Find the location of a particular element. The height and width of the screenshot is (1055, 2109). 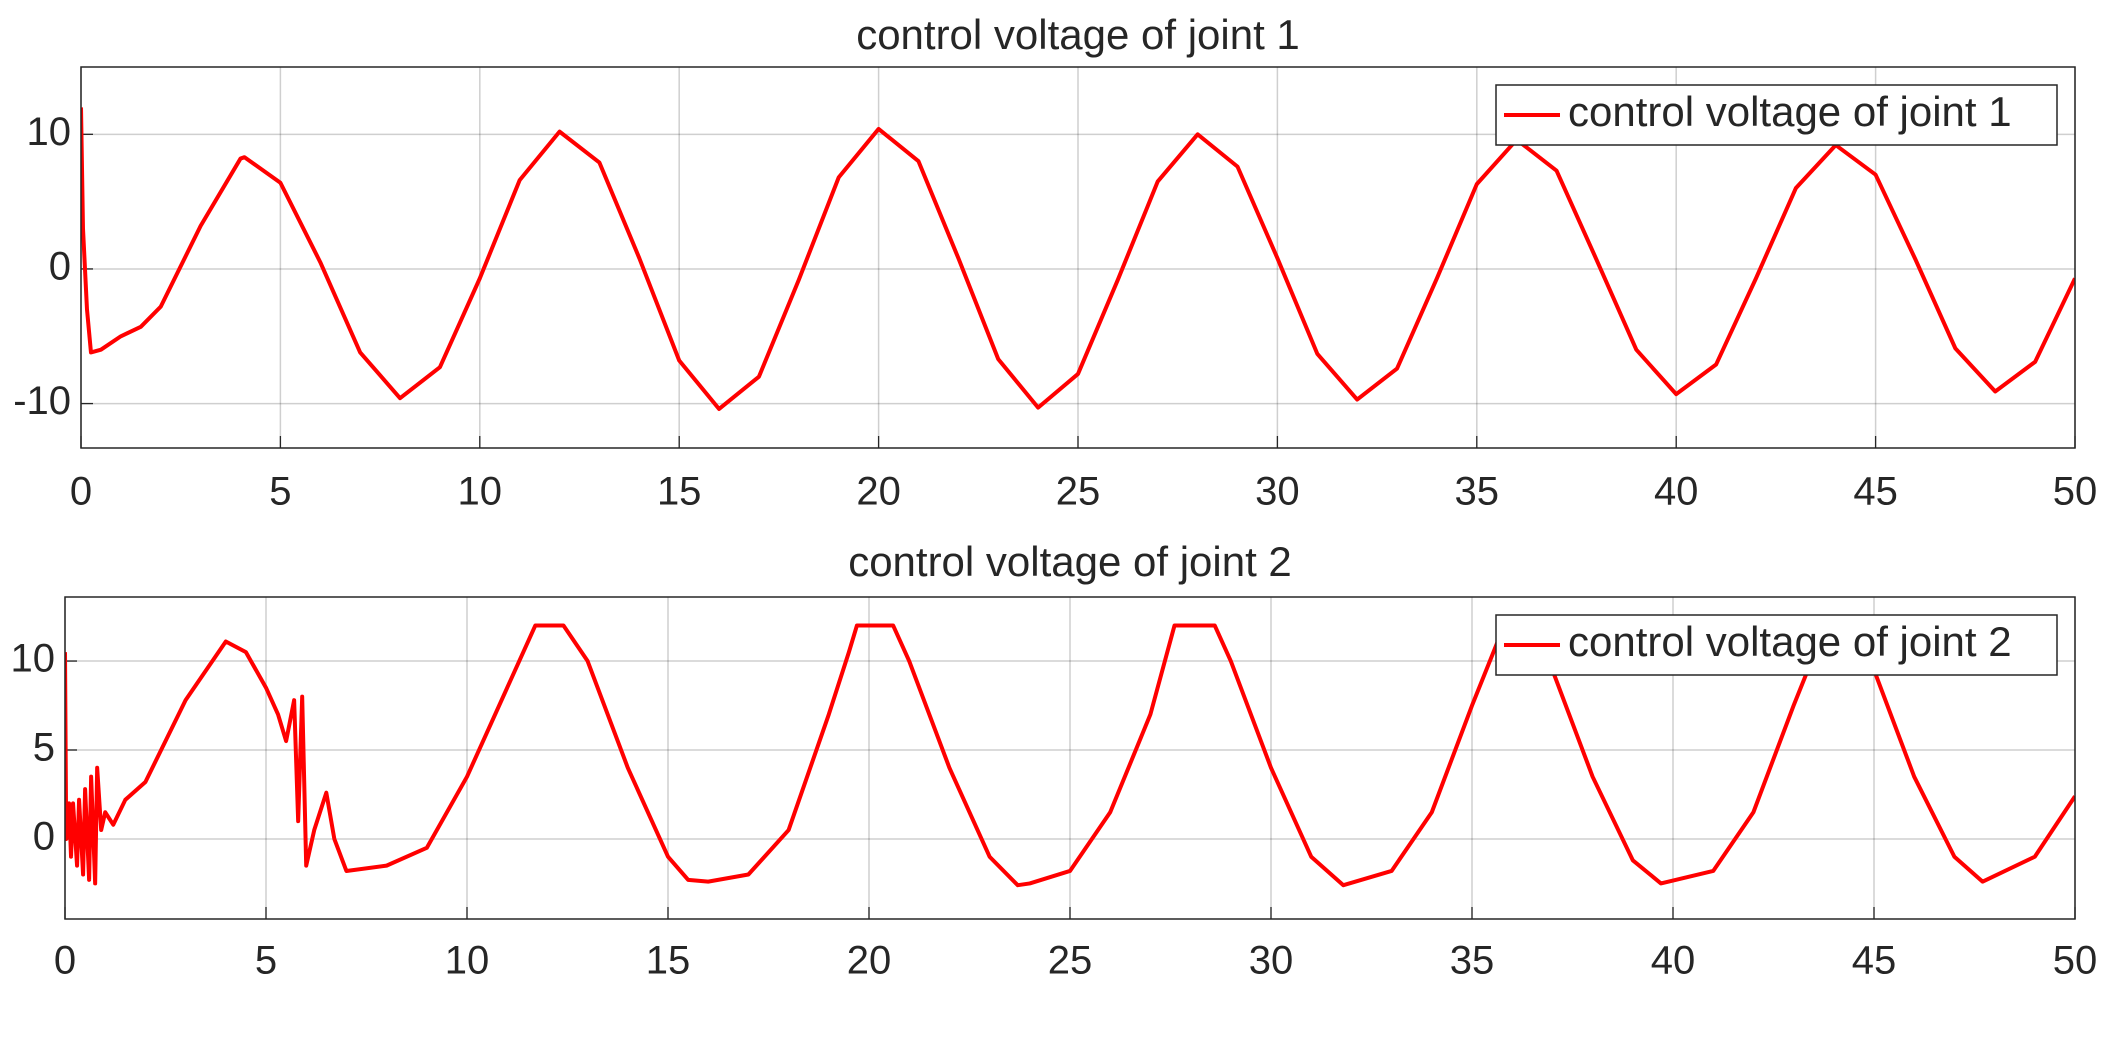

y-tick-label: -10 is located at coordinates (42, 401).